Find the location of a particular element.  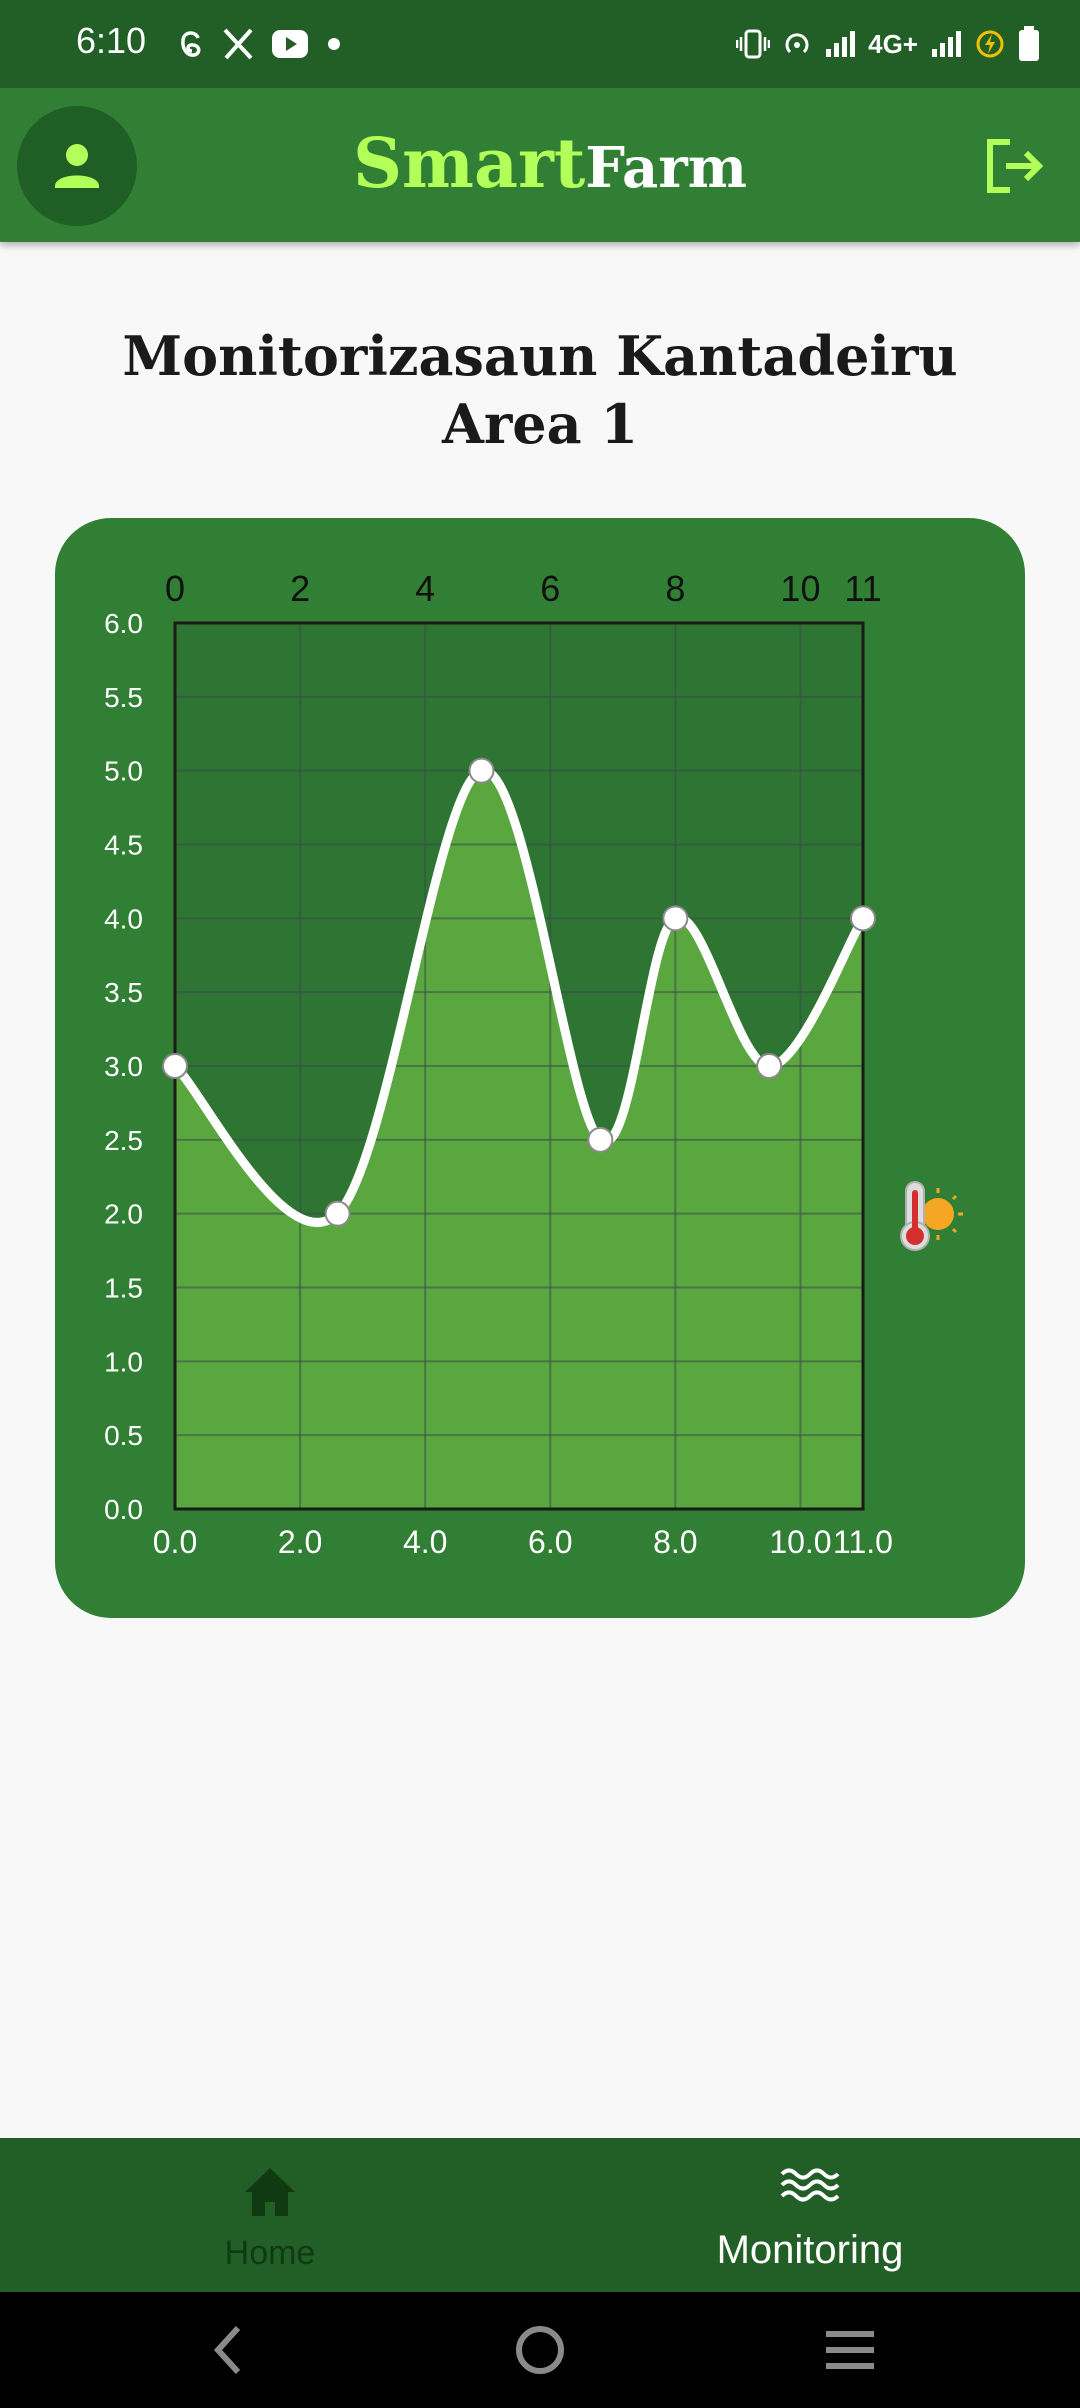

nav-label-home: Home is located at coordinates (270, 2253).